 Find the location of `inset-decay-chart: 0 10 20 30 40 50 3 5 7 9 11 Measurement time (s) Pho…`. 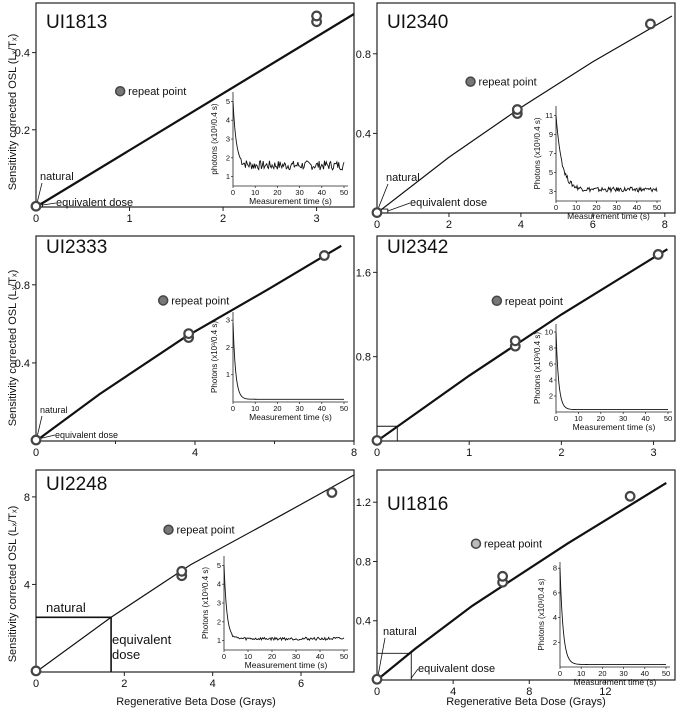

inset-decay-chart: 0 10 20 30 40 50 3 5 7 9 11 Measurement time (s) Pho… is located at coordinates (597, 163).